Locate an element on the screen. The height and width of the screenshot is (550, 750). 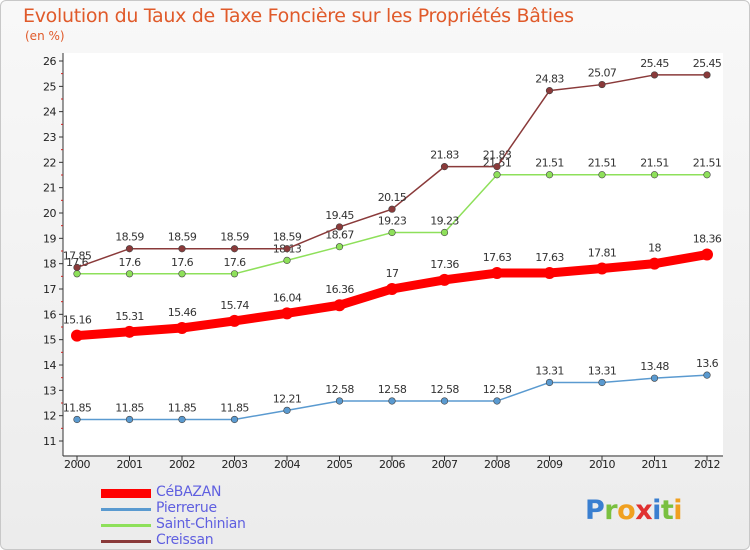
y-tick-label: 26 is located at coordinates (49, 61).